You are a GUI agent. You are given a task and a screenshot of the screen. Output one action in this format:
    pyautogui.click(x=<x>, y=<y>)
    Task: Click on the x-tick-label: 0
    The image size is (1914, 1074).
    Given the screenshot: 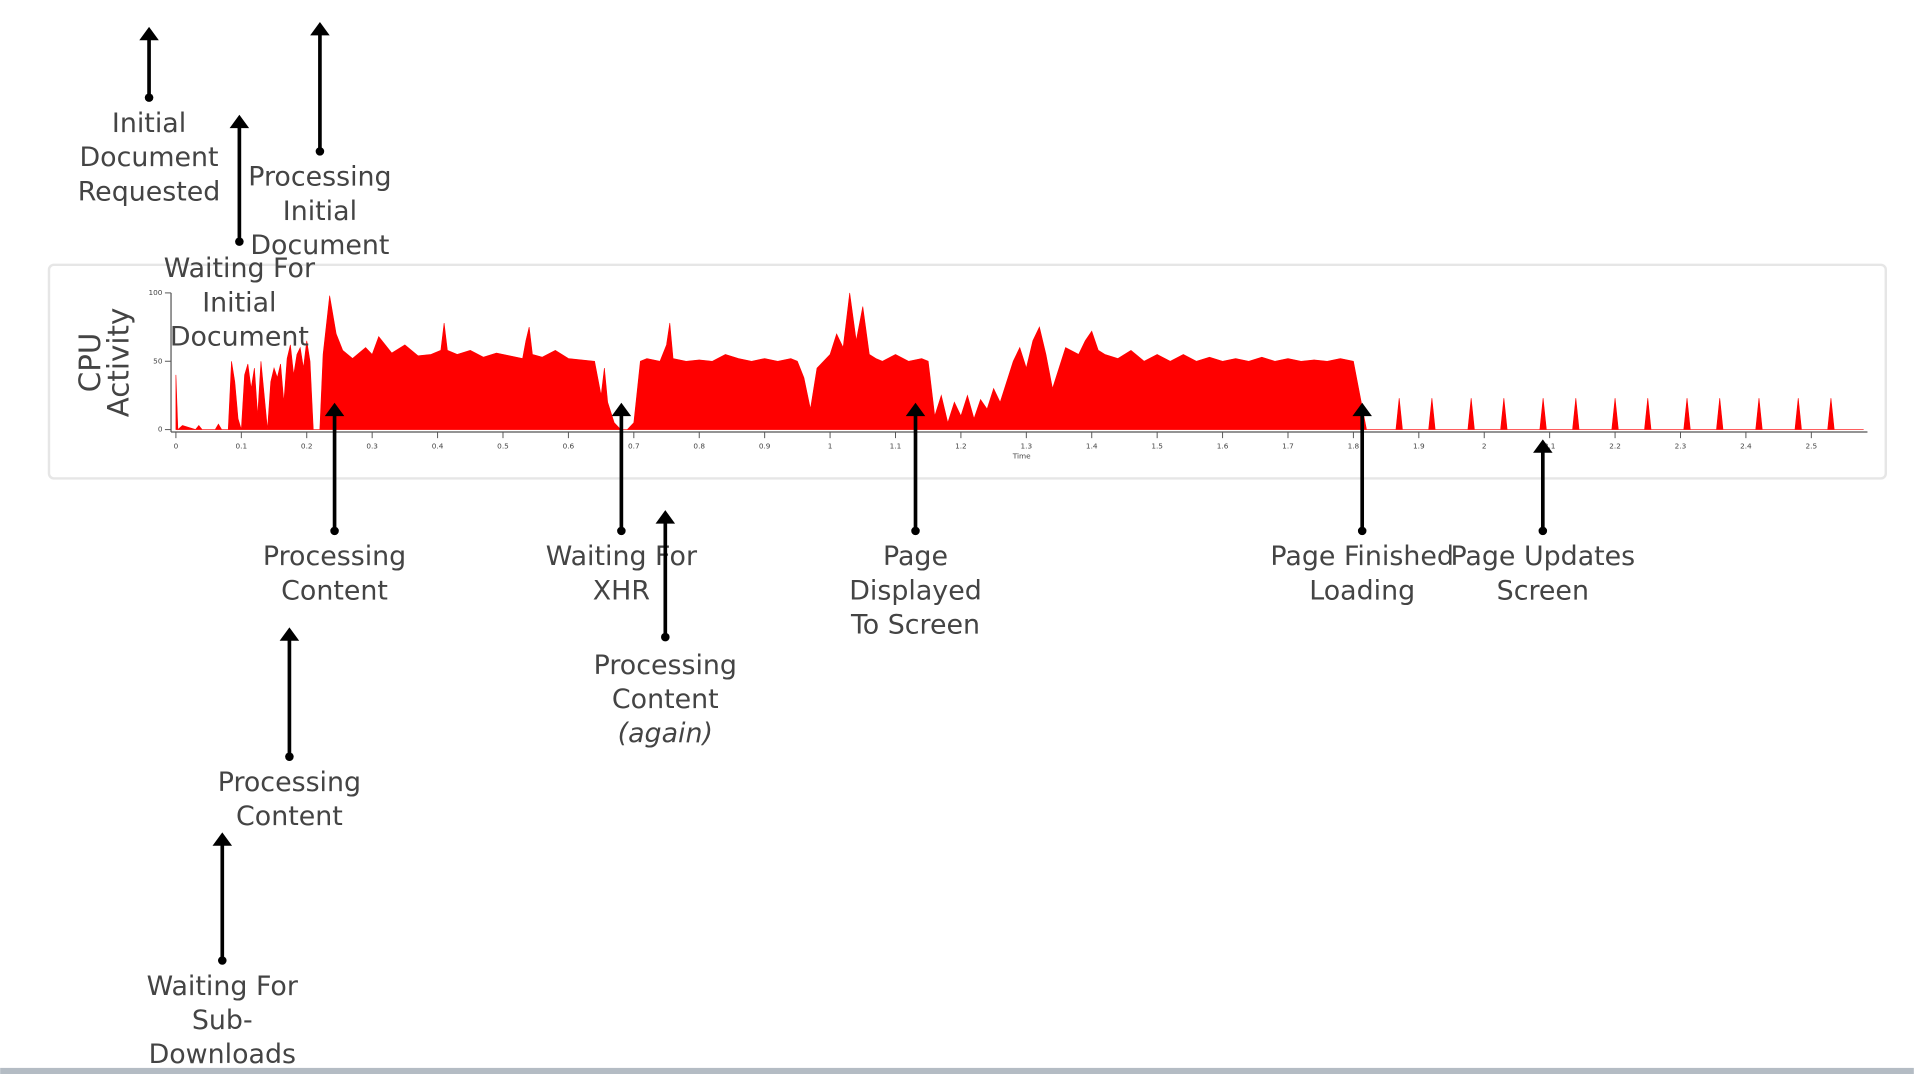 What is the action you would take?
    pyautogui.click(x=176, y=446)
    